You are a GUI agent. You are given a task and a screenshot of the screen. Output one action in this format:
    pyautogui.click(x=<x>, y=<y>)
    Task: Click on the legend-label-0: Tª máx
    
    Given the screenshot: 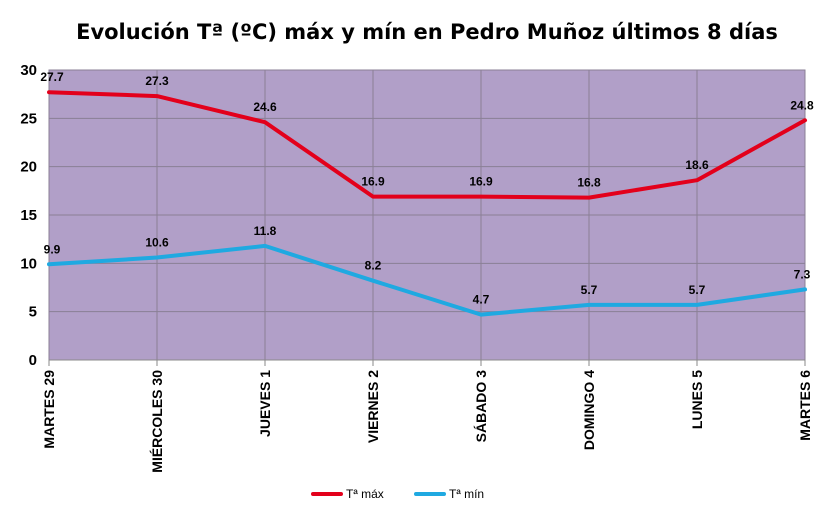 What is the action you would take?
    pyautogui.click(x=365, y=494)
    